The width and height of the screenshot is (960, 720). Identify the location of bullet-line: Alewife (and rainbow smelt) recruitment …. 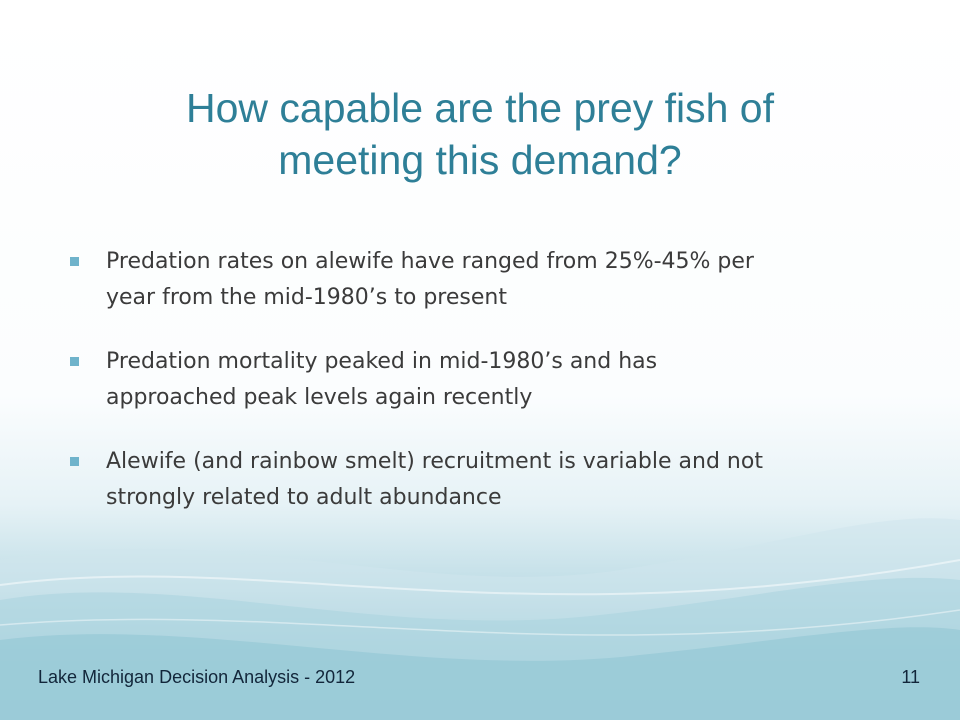
(434, 461).